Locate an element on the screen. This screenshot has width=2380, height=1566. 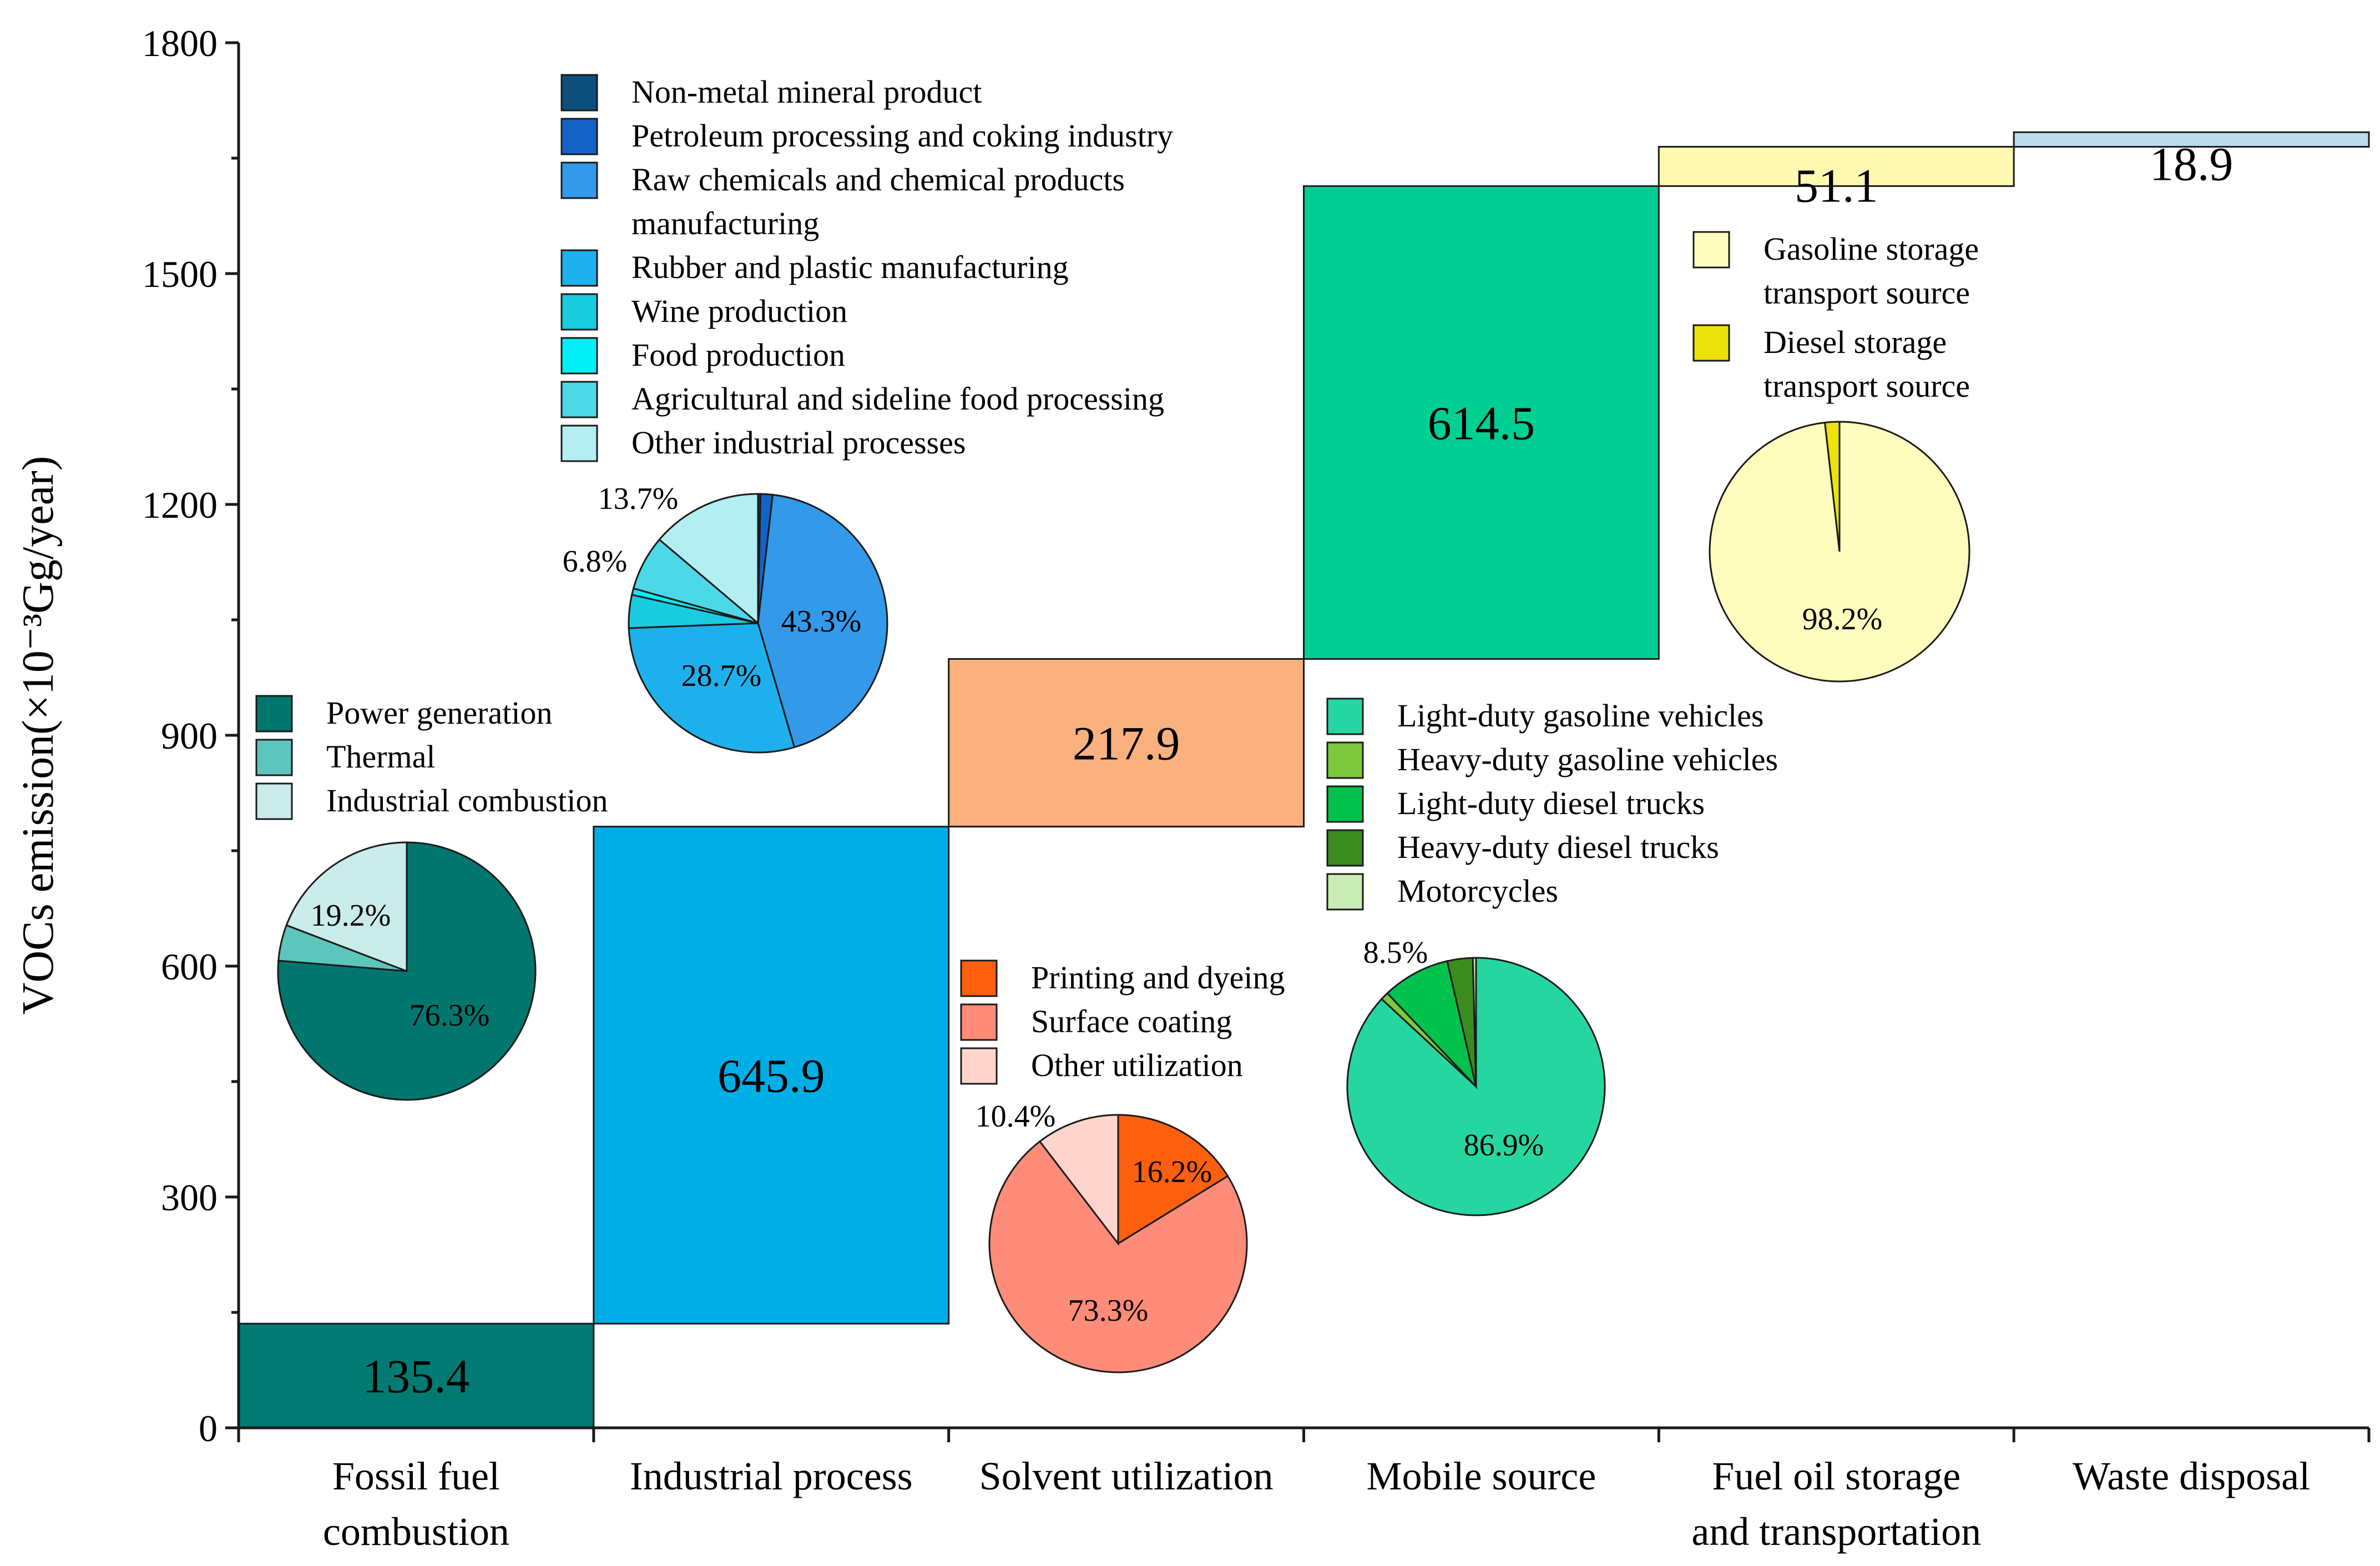
x-category-label: Industrial process is located at coordinates (771, 1476).